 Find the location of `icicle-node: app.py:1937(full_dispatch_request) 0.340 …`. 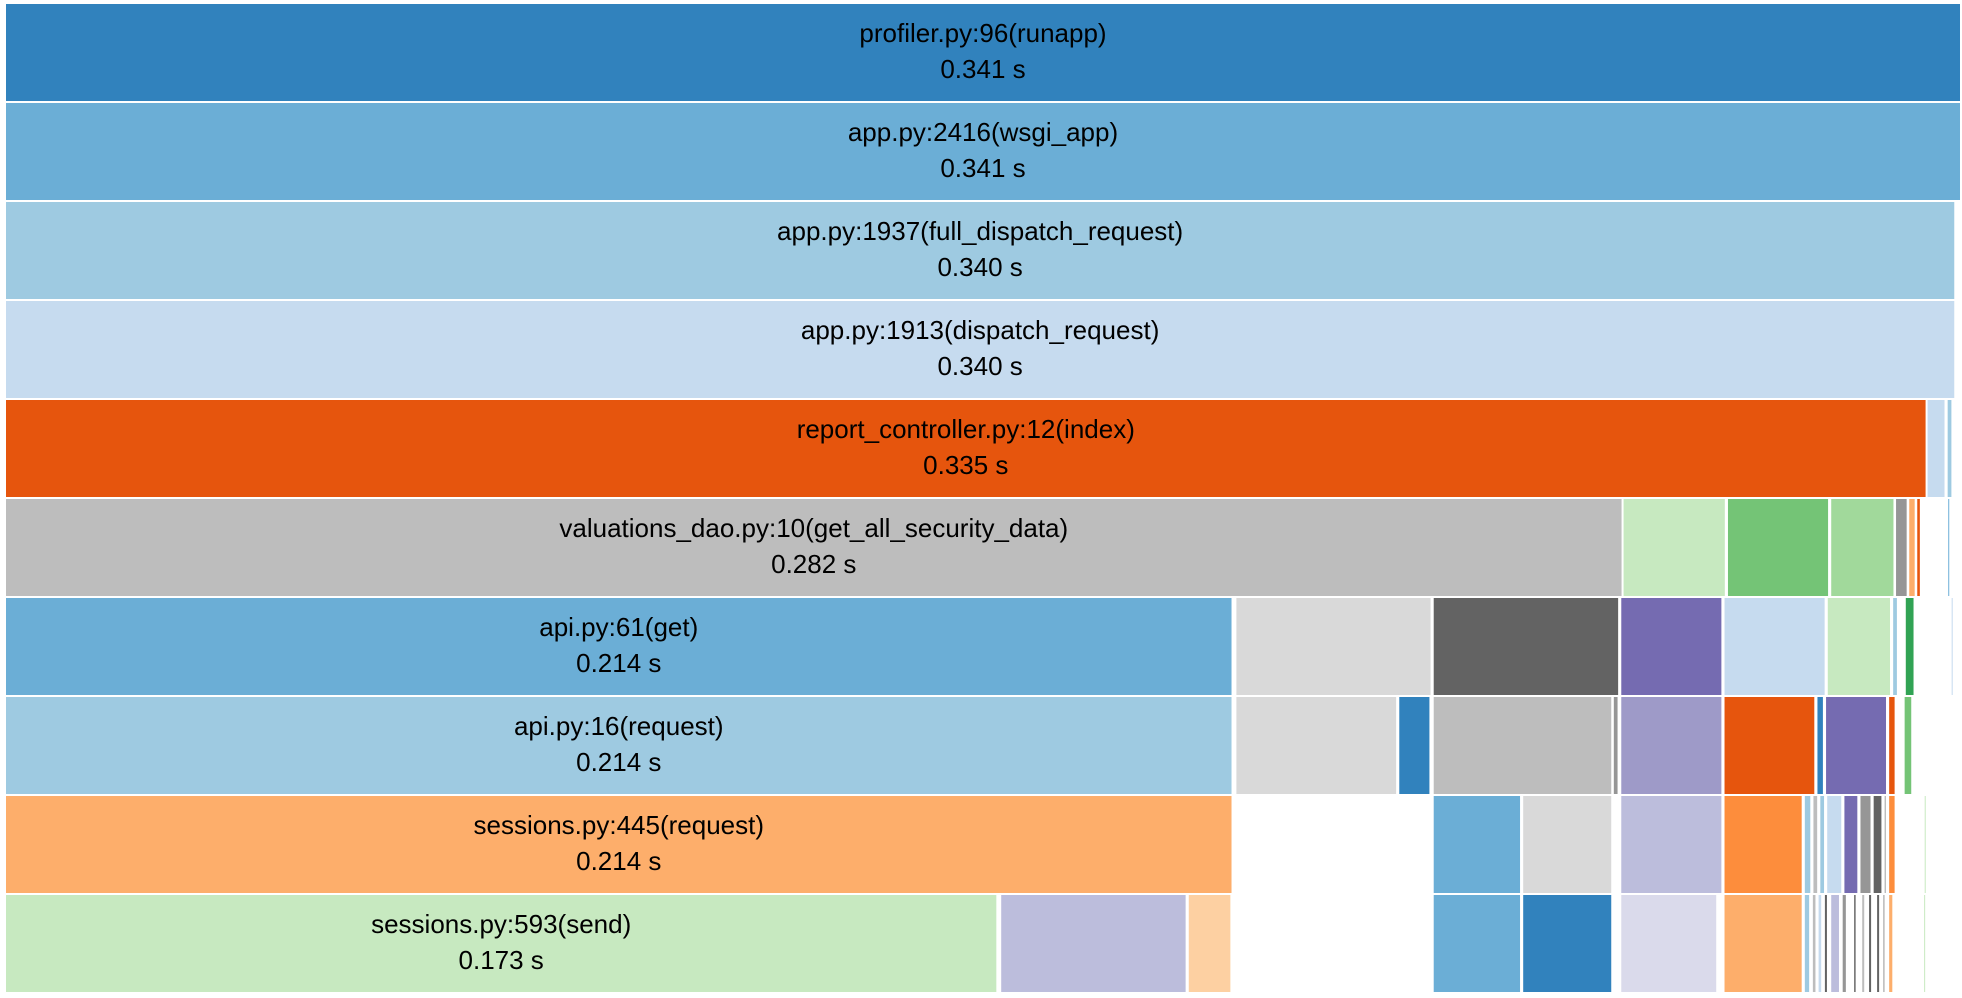

icicle-node: app.py:1937(full_dispatch_request) 0.340 … is located at coordinates (980, 250).